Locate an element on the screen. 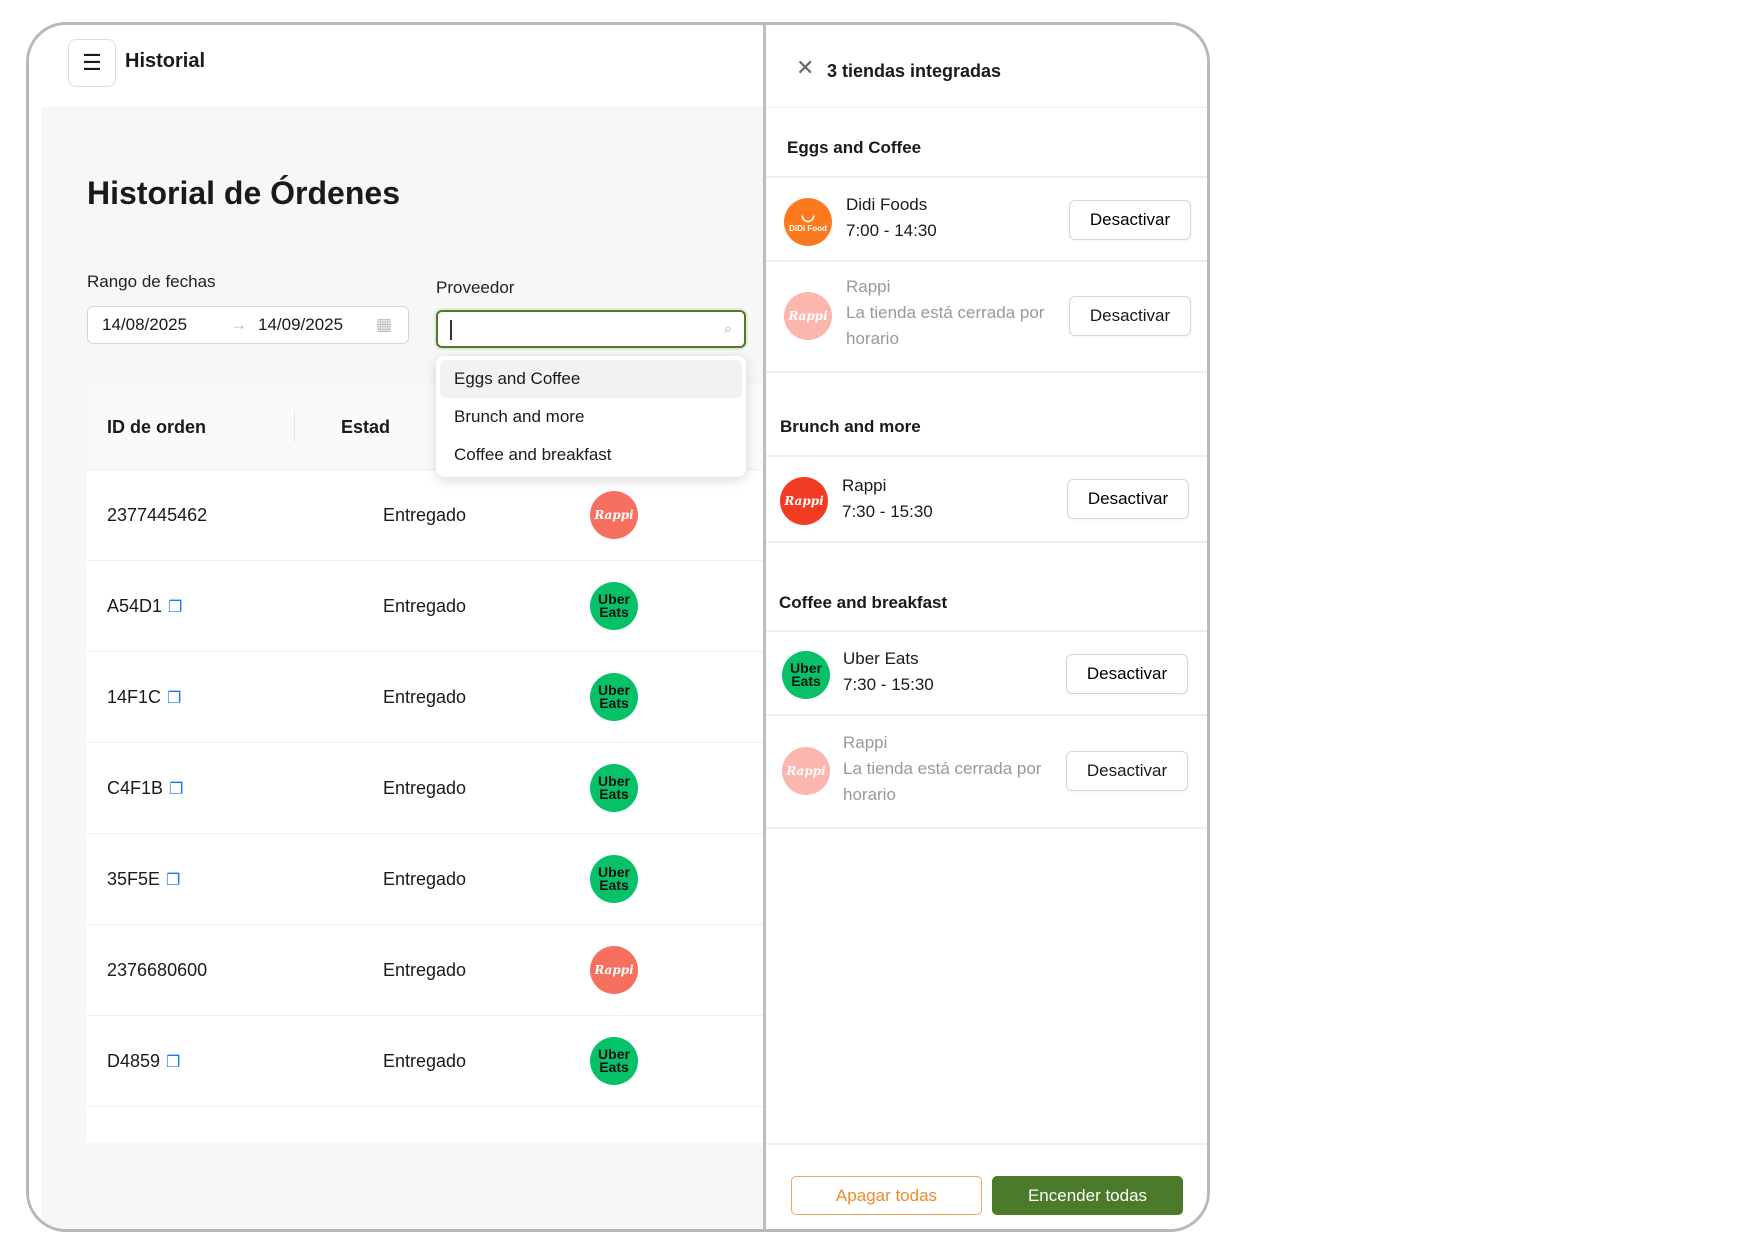 The width and height of the screenshot is (1748, 1240). panel-divider is located at coordinates (764, 627).